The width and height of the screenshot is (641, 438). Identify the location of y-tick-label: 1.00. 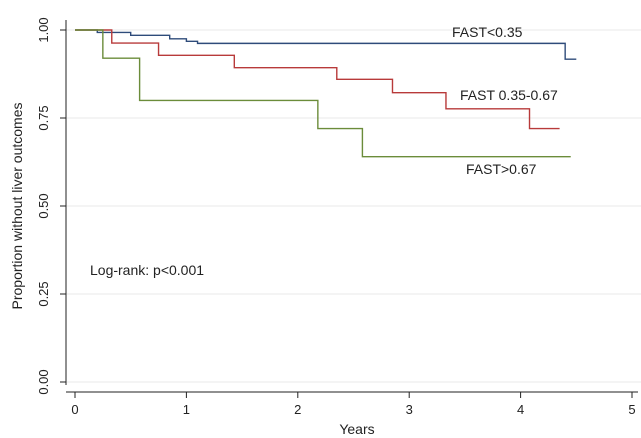
(43, 29).